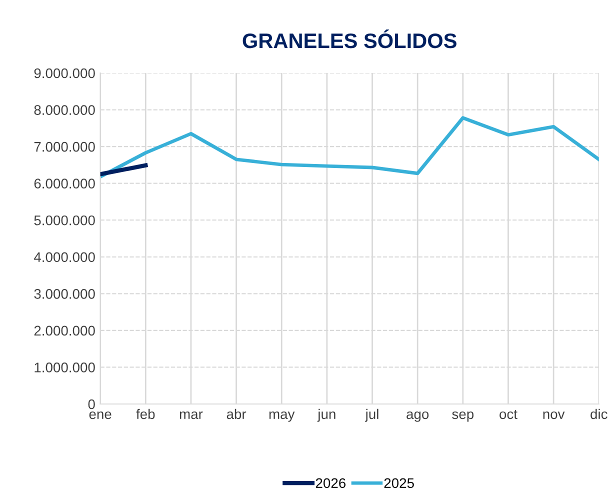 The height and width of the screenshot is (500, 608). What do you see at coordinates (349, 39) in the screenshot?
I see `chart-title: GRANELES SÓLIDOS` at bounding box center [349, 39].